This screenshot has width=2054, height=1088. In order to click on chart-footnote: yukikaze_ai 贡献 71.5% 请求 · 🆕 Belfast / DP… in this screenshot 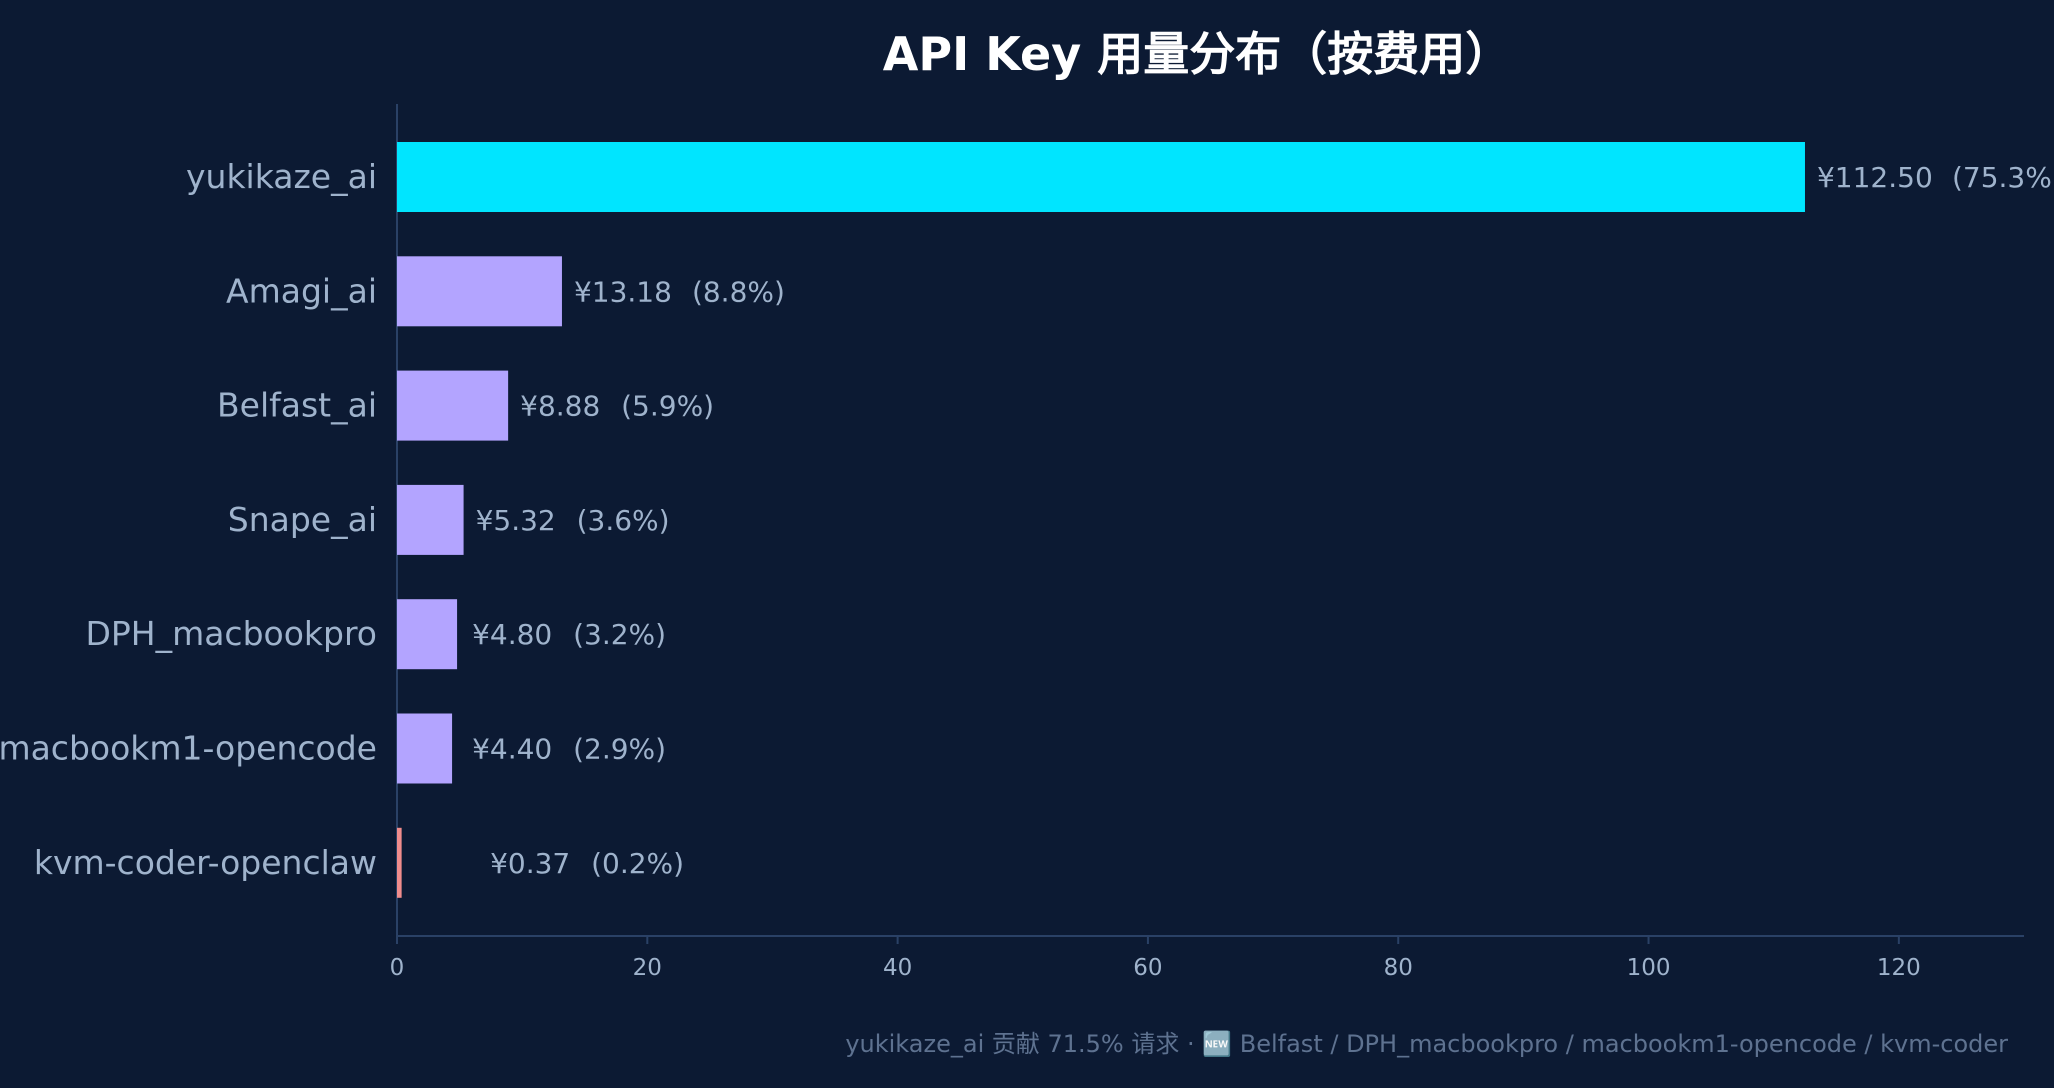, I will do `click(1426, 1044)`.